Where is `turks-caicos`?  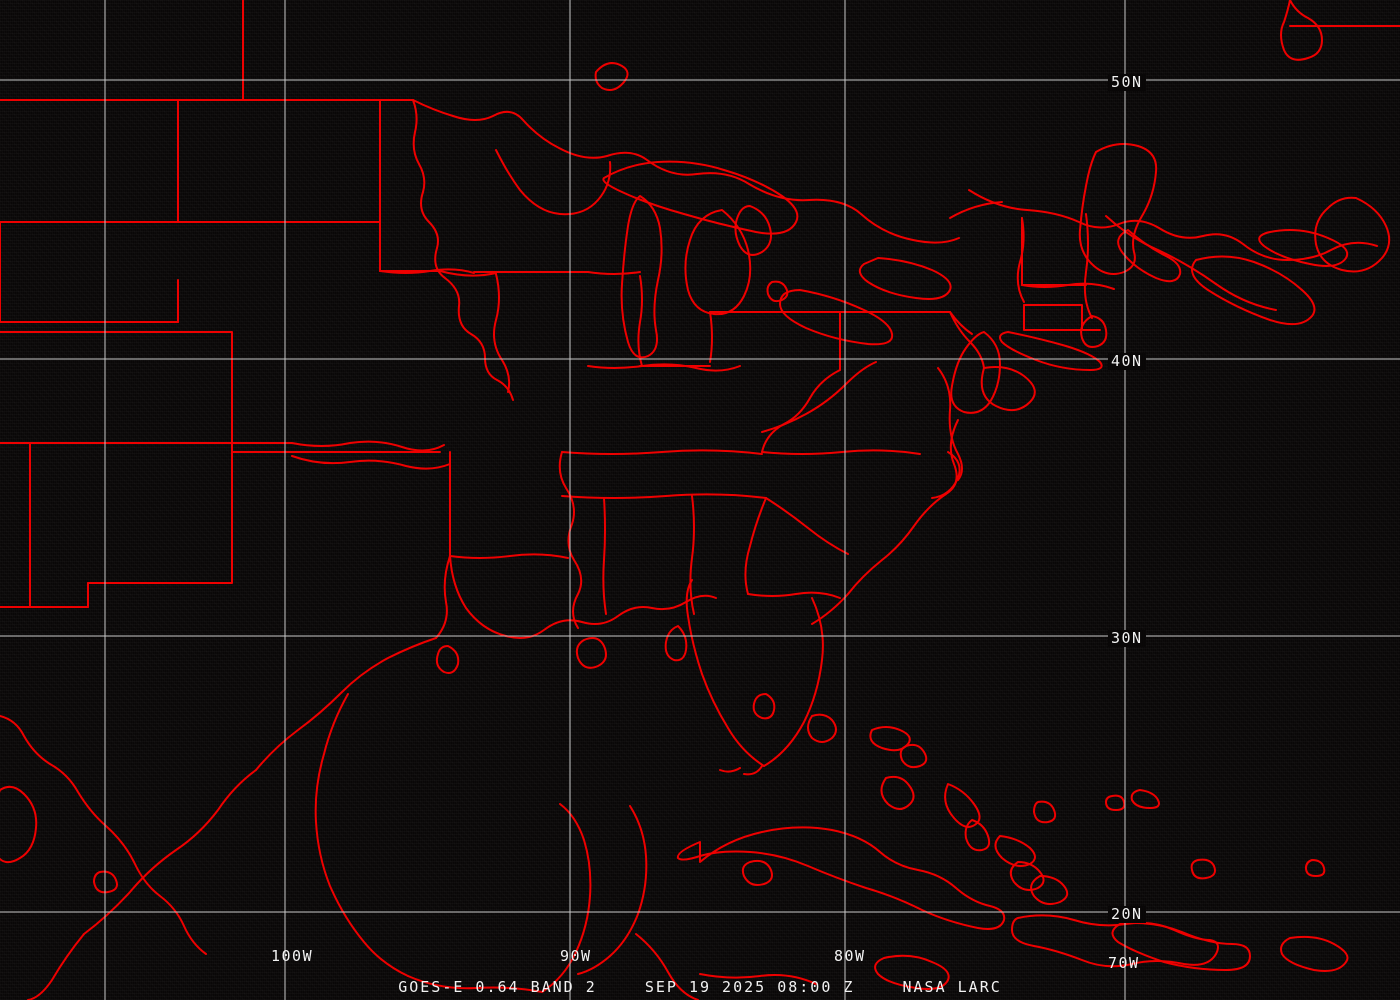 turks-caicos is located at coordinates (1203, 869).